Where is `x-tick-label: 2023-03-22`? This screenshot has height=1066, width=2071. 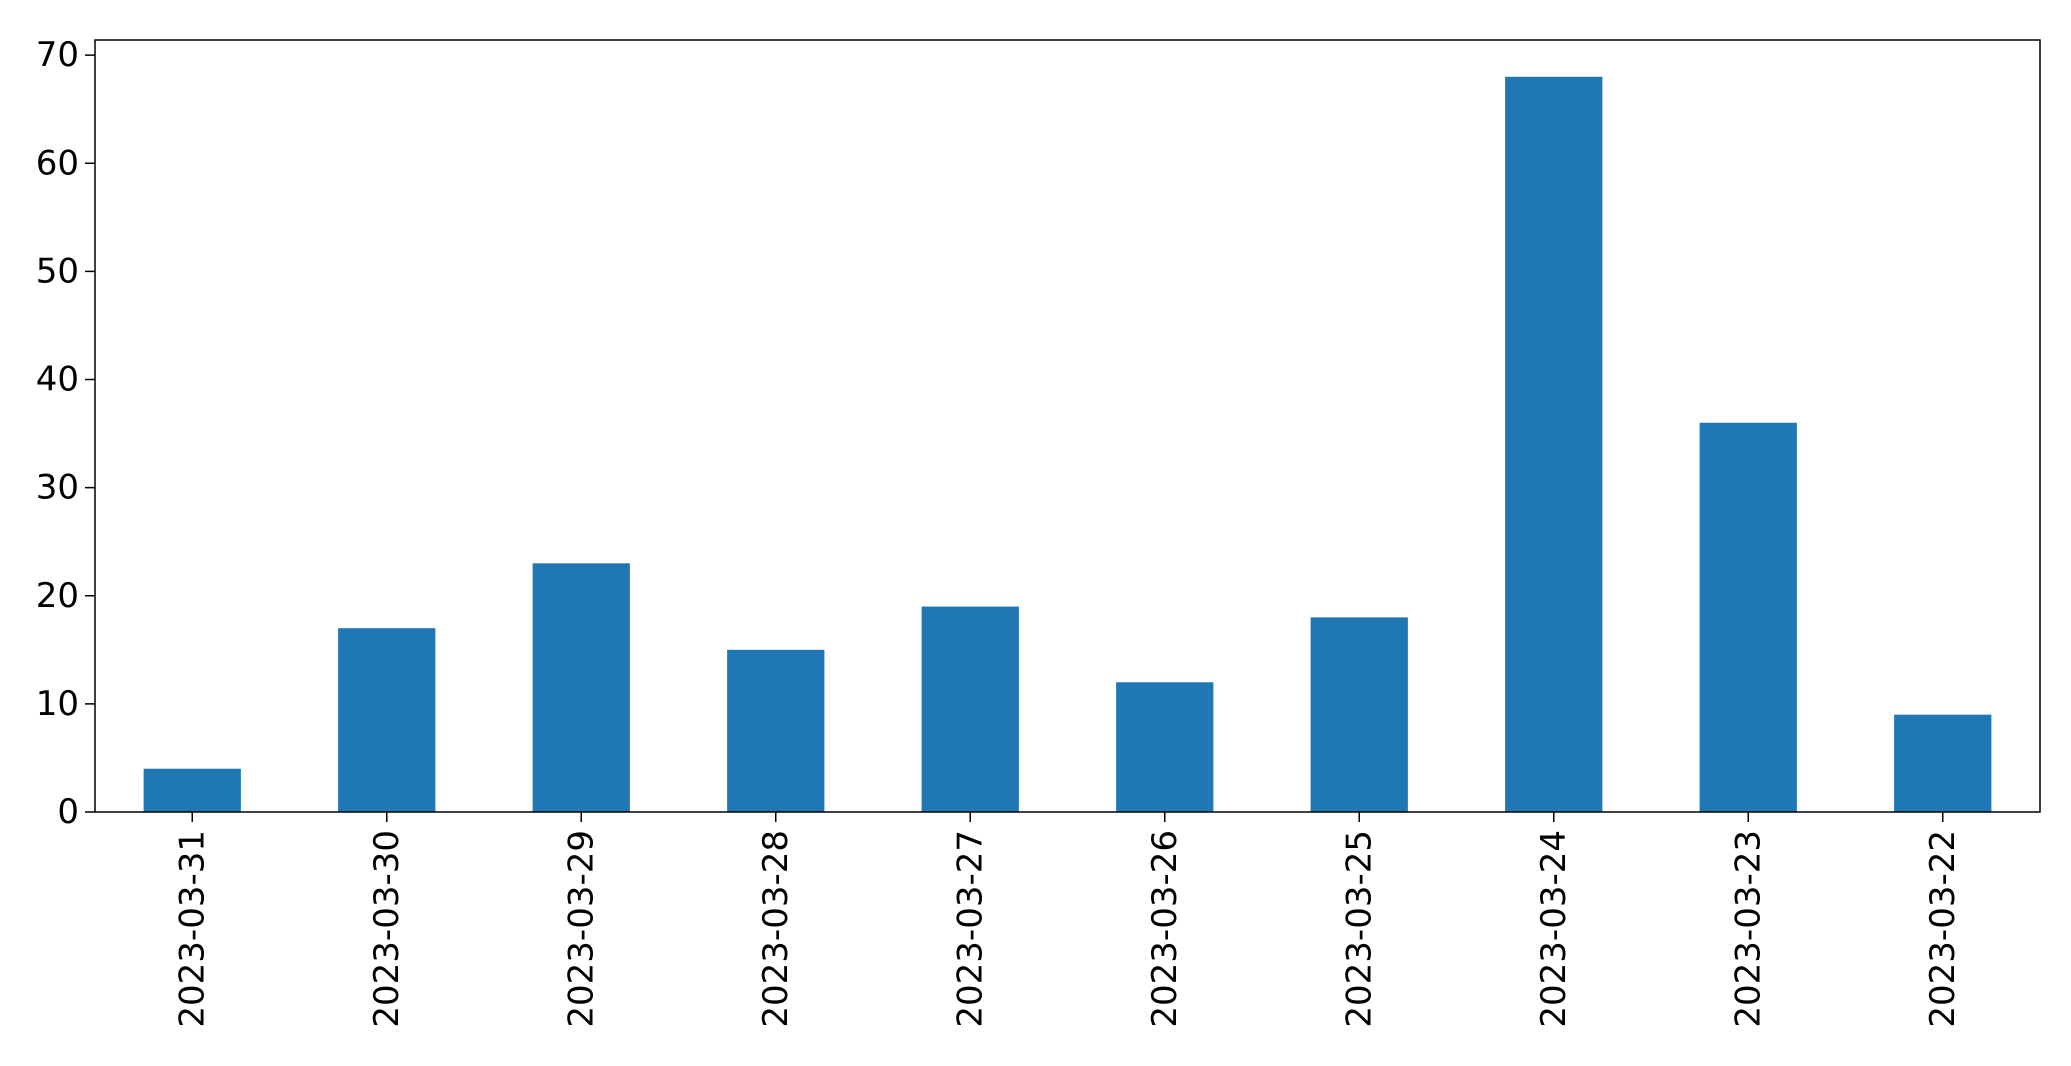 x-tick-label: 2023-03-22 is located at coordinates (1943, 929).